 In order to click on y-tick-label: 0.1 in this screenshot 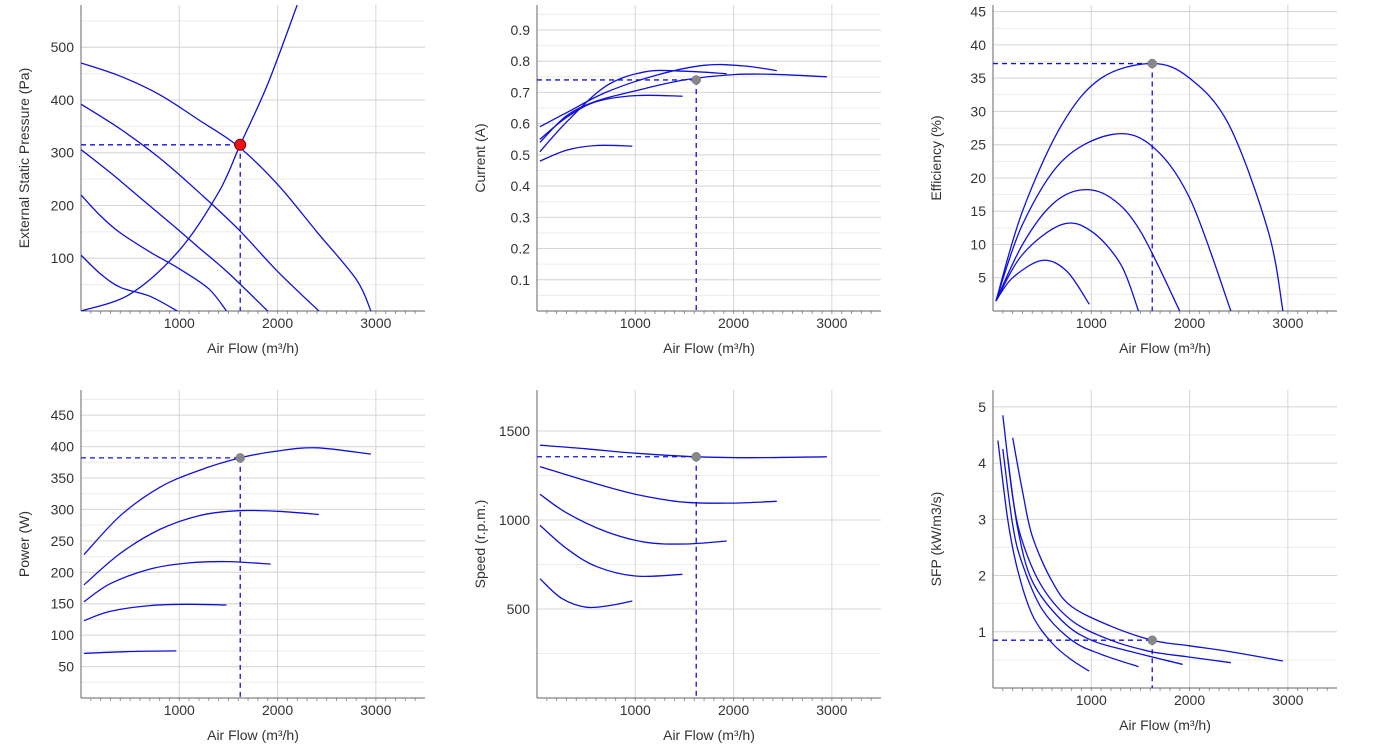, I will do `click(521, 280)`.